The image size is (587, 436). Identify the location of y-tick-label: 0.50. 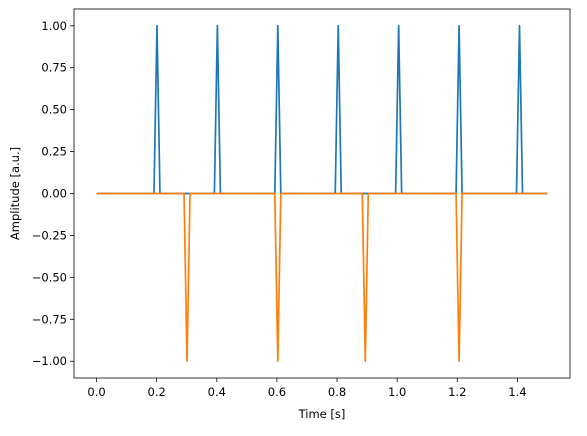
(54, 110).